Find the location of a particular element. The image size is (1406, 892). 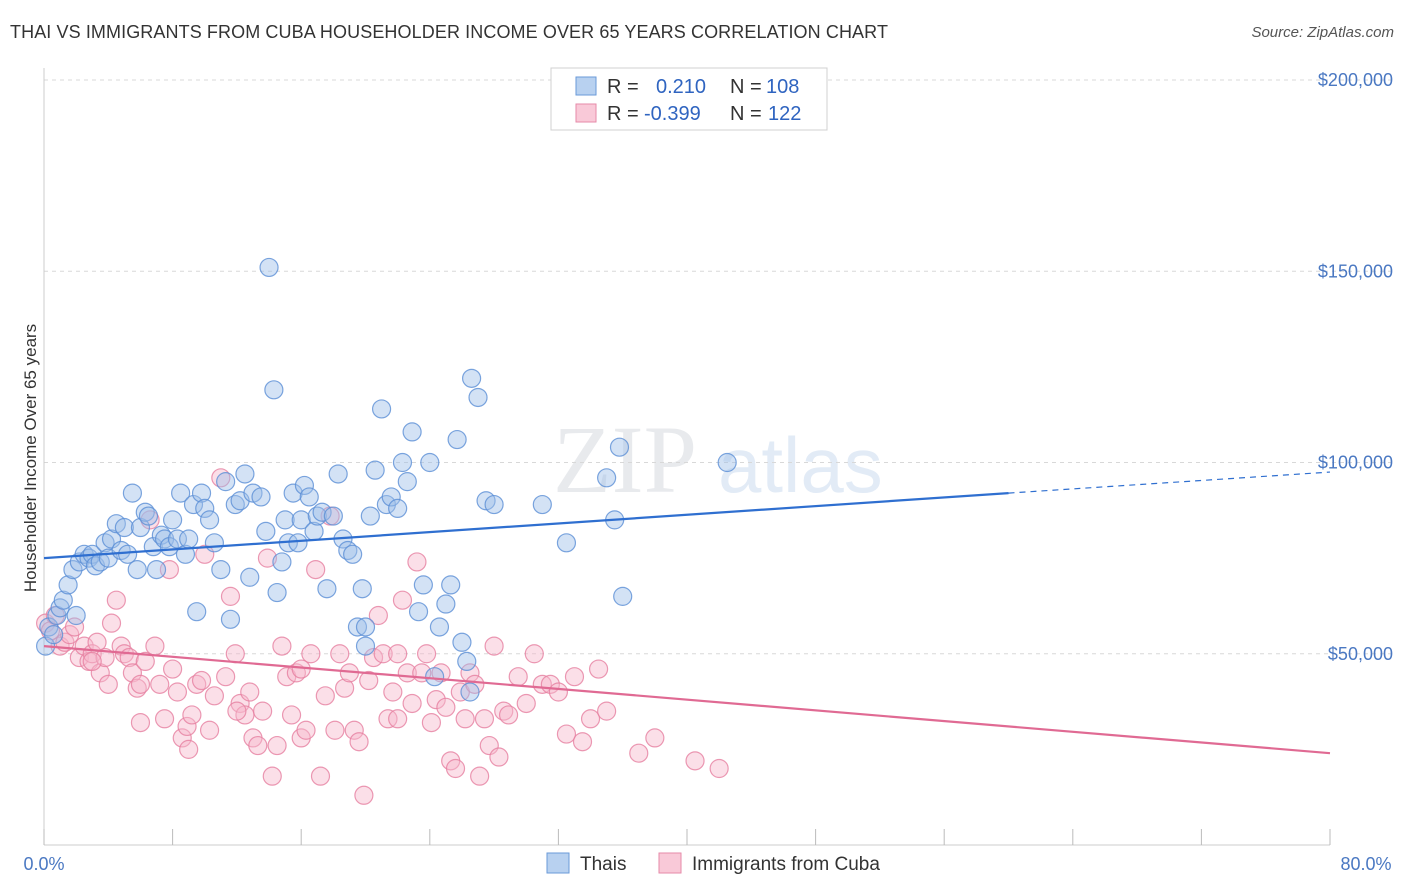

y-tick-label: $100,000 is located at coordinates (1355, 463).